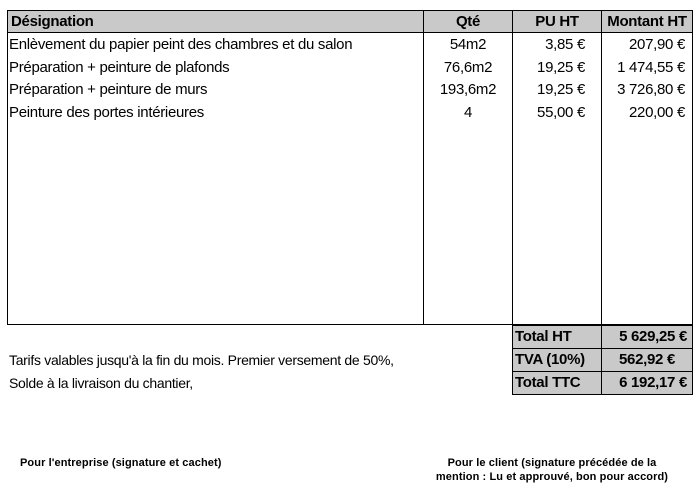 The width and height of the screenshot is (700, 489). I want to click on header-designation: Désignation, so click(215, 21).